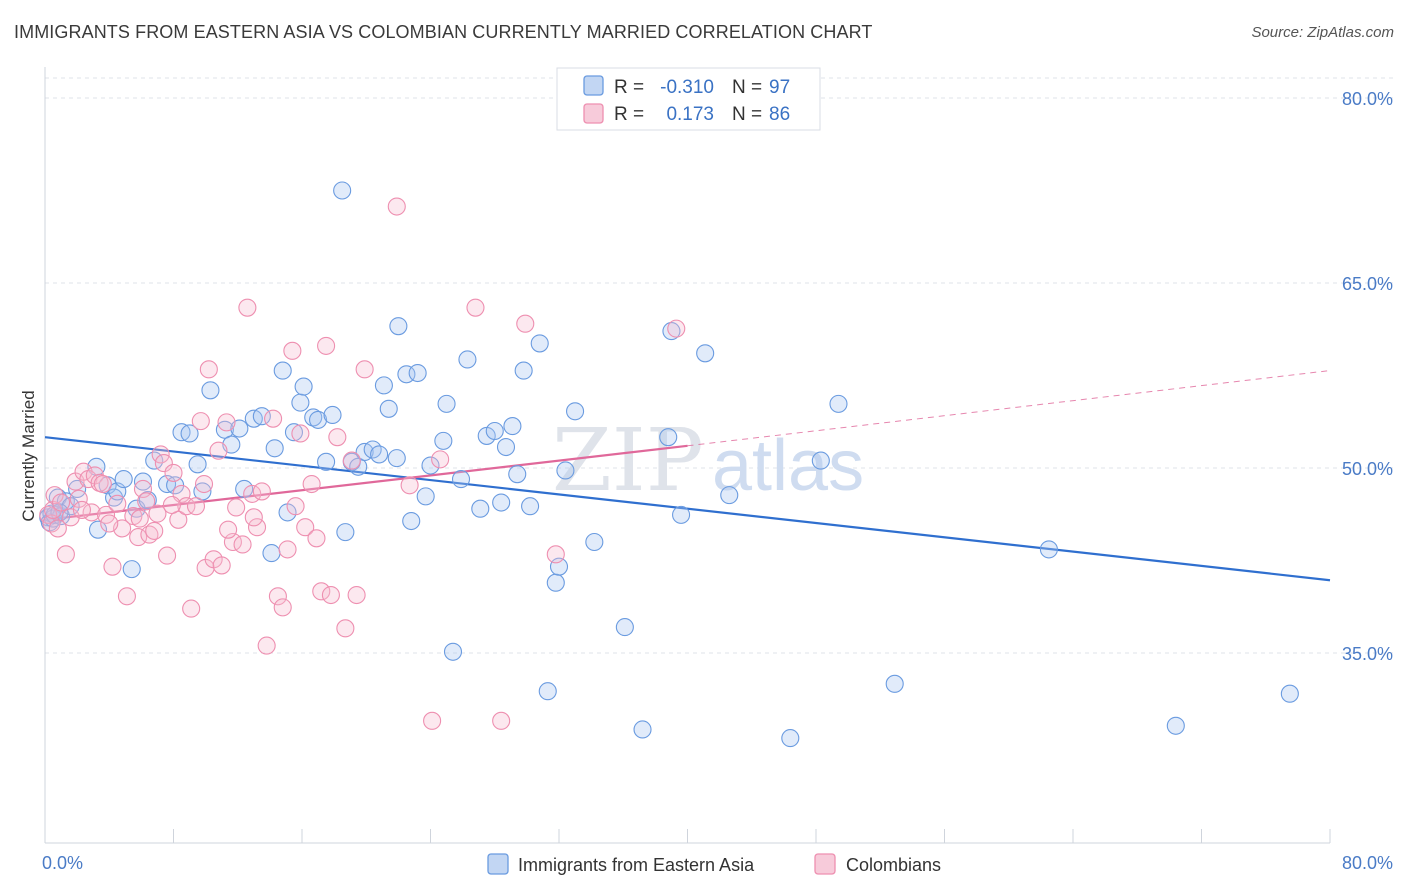  What do you see at coordinates (629, 87) in the screenshot?
I see `stats-blue-r-label: R =` at bounding box center [629, 87].